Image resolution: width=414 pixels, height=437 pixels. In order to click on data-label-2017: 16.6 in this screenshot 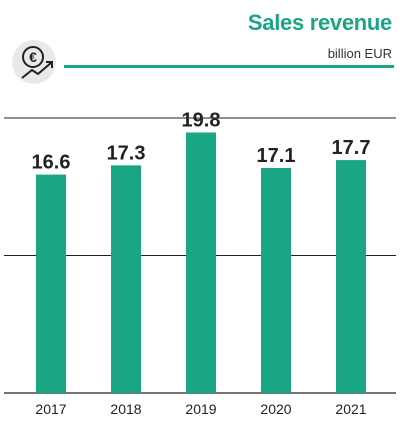, I will do `click(51, 163)`.